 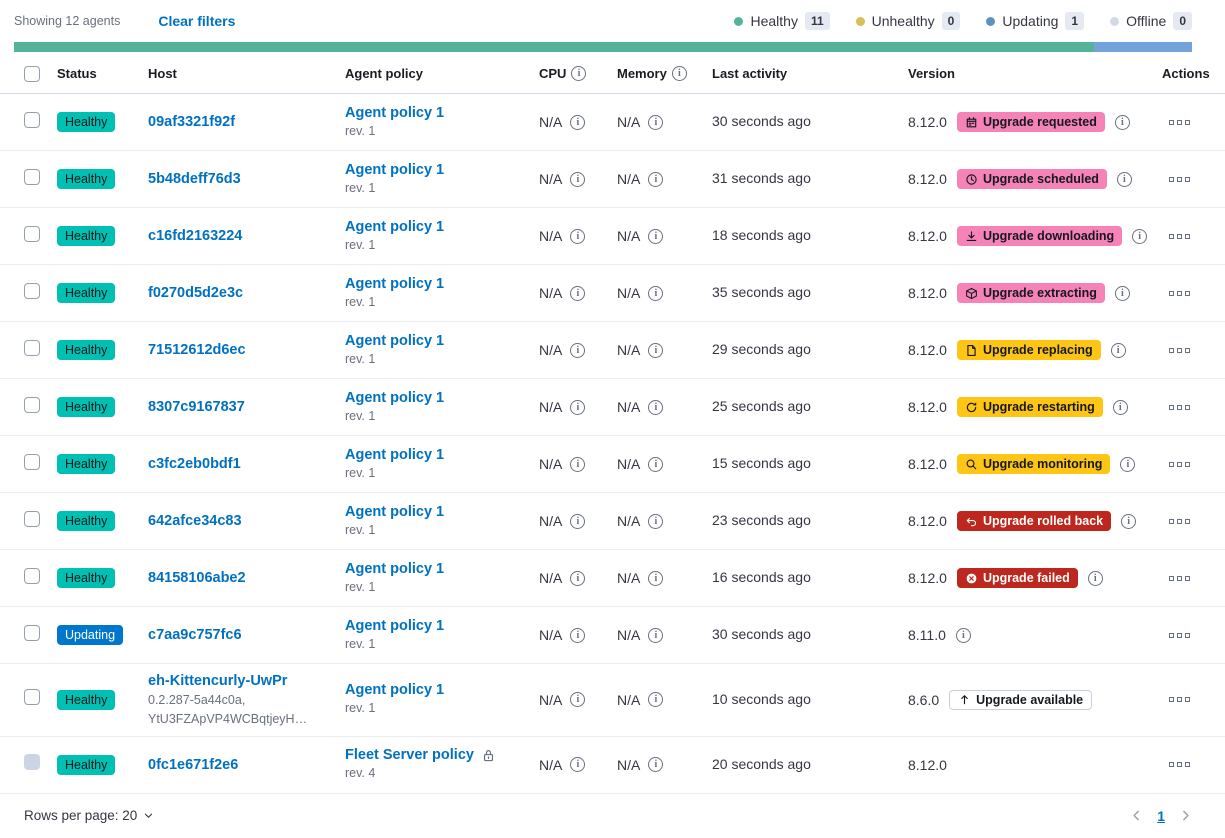 I want to click on legend-count-badge: 1, so click(x=1075, y=21).